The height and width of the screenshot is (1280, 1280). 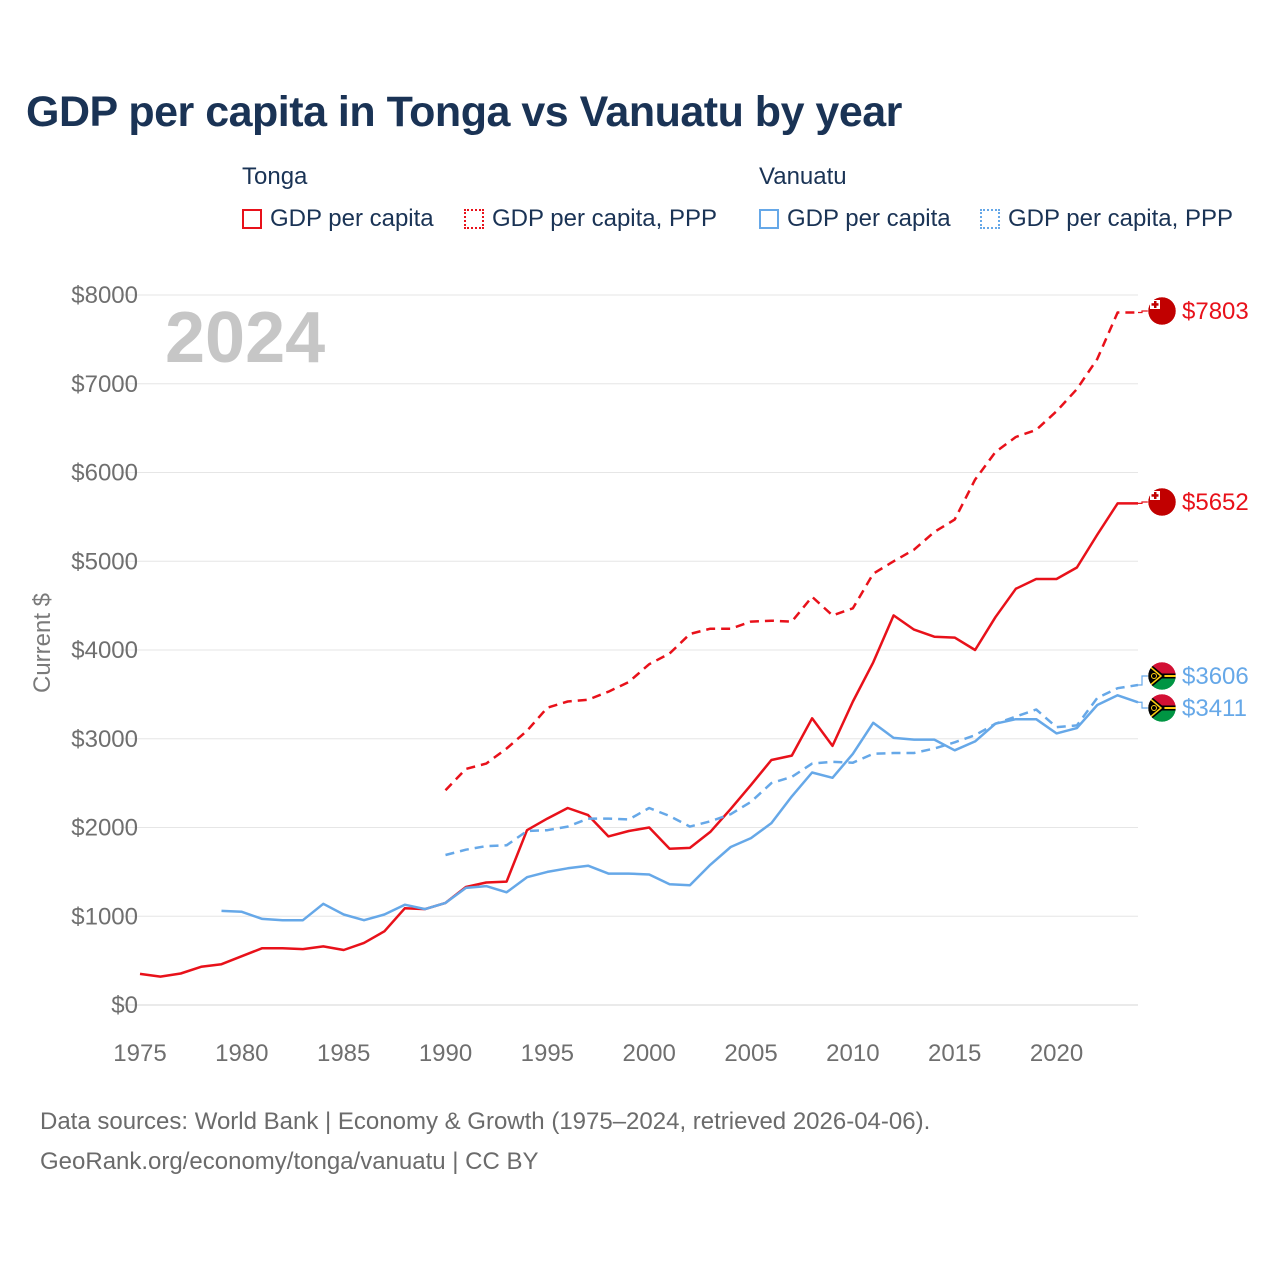 What do you see at coordinates (104, 916) in the screenshot?
I see `y-tick-label: $1000` at bounding box center [104, 916].